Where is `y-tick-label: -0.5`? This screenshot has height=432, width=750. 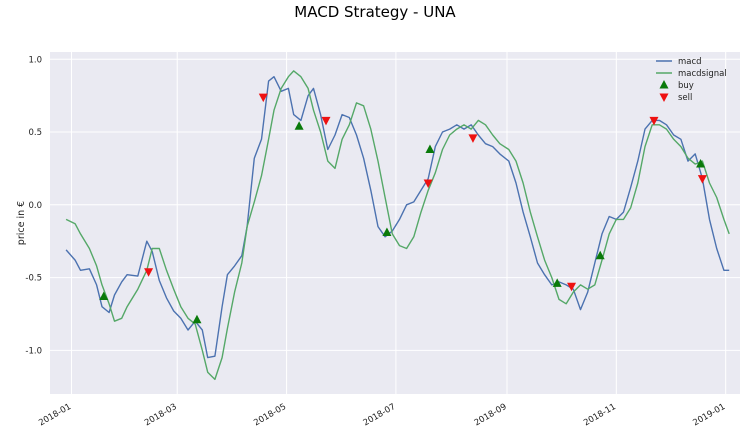
y-tick-label: -0.5 is located at coordinates (33, 279).